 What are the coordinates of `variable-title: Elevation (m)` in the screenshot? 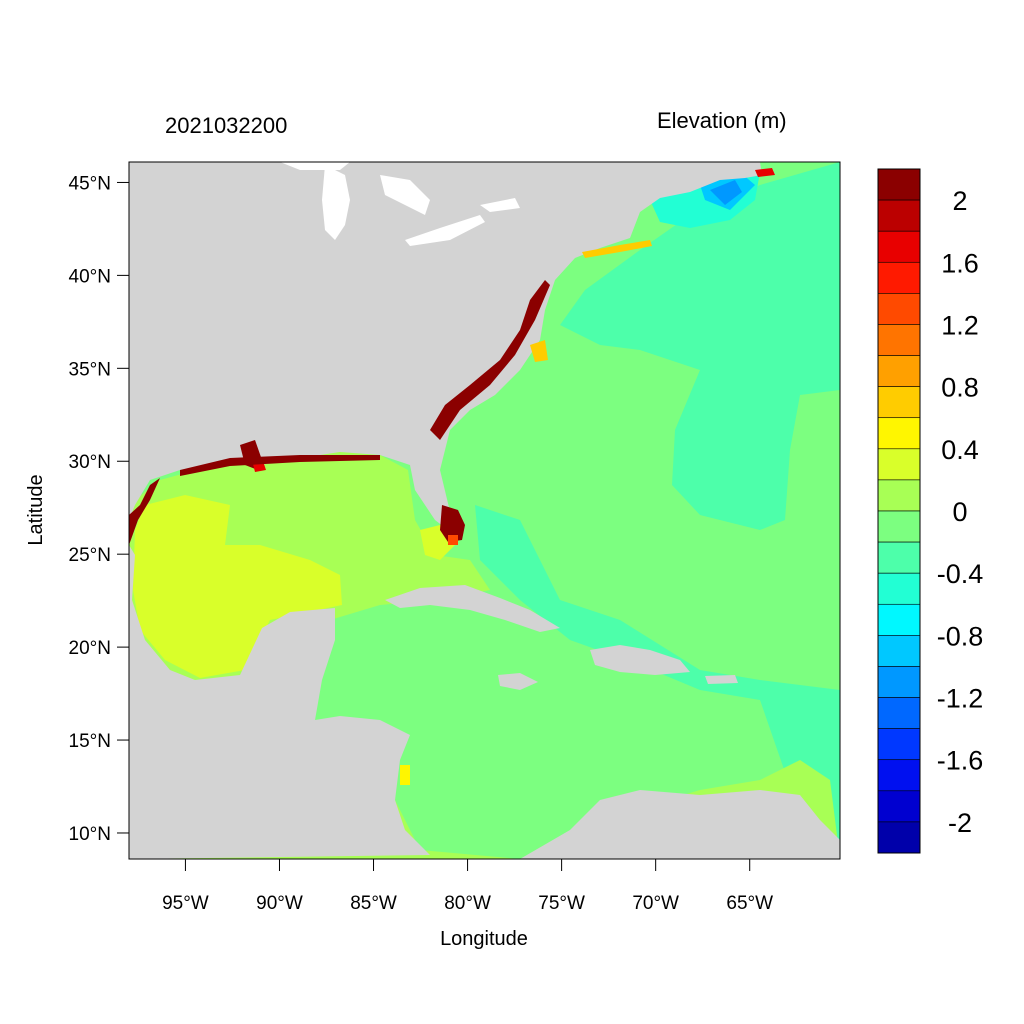 It's located at (722, 120).